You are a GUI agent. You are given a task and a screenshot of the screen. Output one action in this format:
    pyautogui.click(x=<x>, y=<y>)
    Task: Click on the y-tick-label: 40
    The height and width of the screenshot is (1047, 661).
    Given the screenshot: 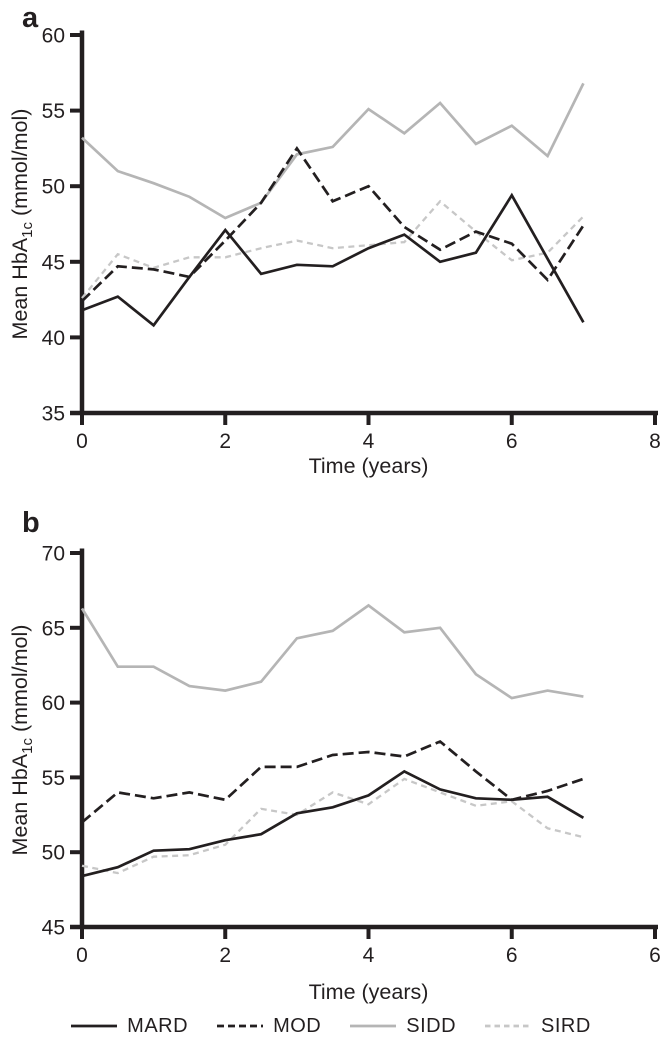 What is the action you would take?
    pyautogui.click(x=53, y=338)
    